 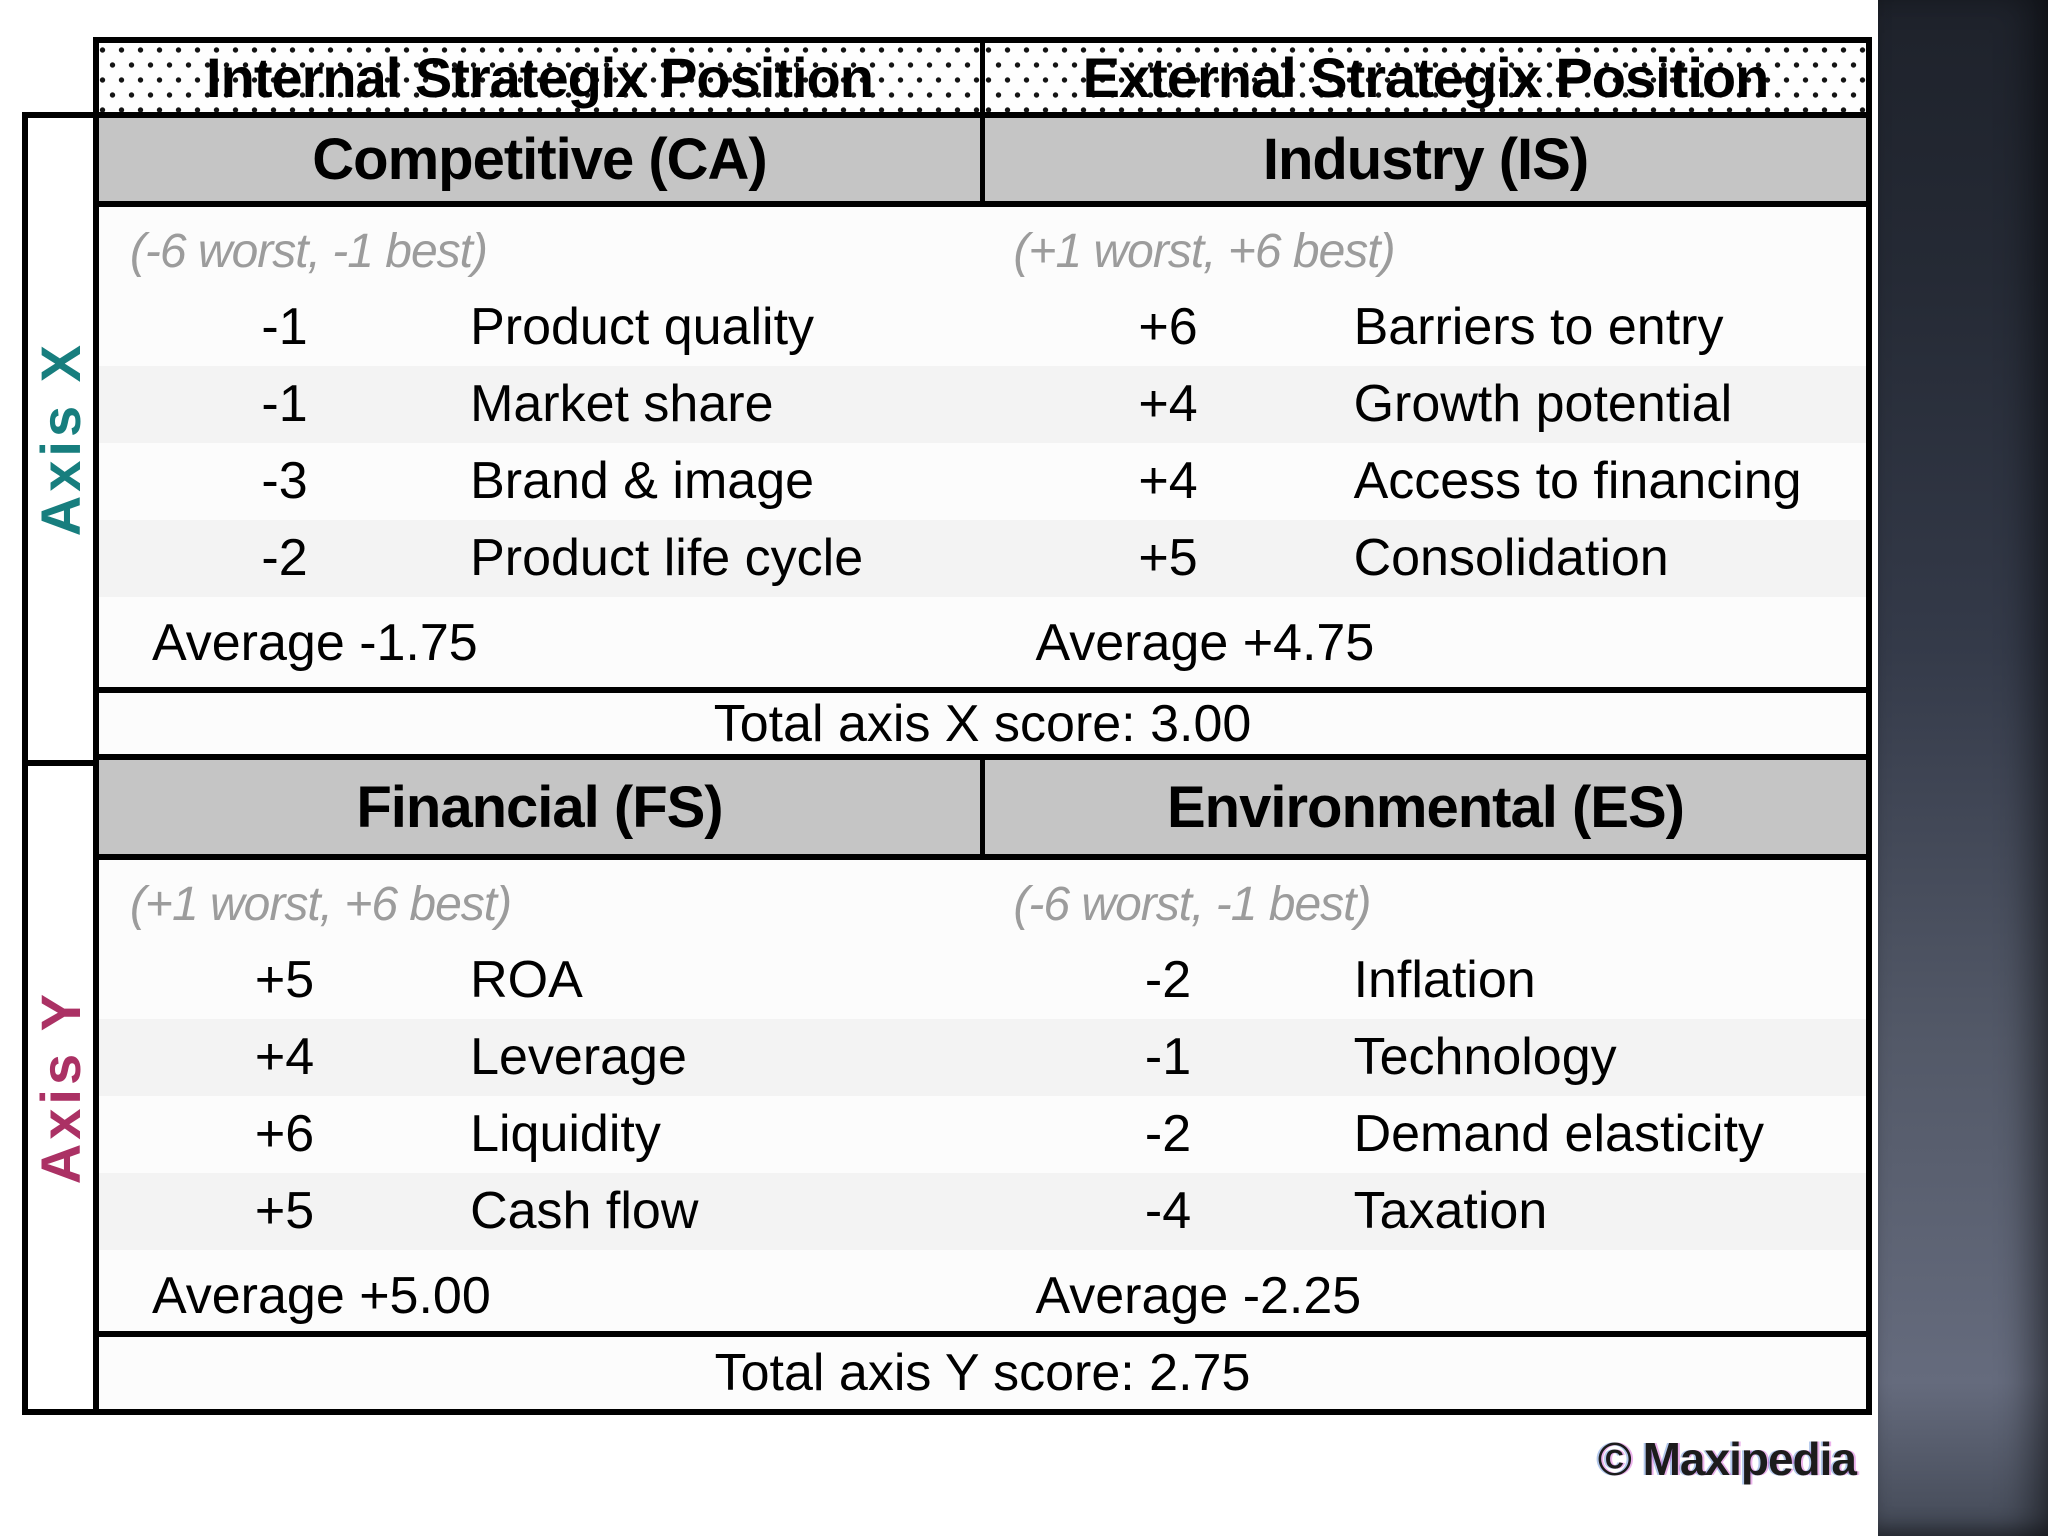 I want to click on financial-header-cell: Financial (FS), so click(x=539, y=807).